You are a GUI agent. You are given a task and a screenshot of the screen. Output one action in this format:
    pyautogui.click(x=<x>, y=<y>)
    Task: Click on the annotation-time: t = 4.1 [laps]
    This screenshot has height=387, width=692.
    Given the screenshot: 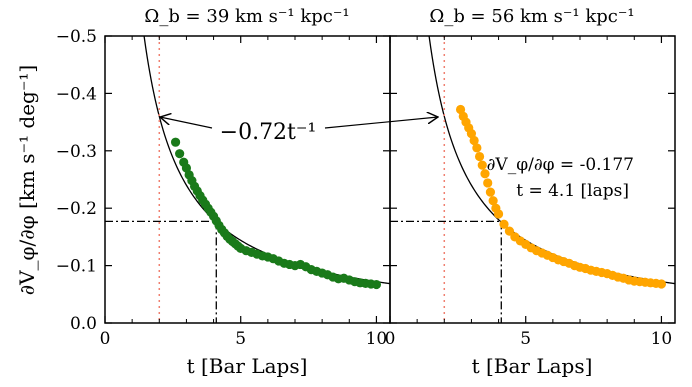 What is the action you would take?
    pyautogui.click(x=572, y=191)
    